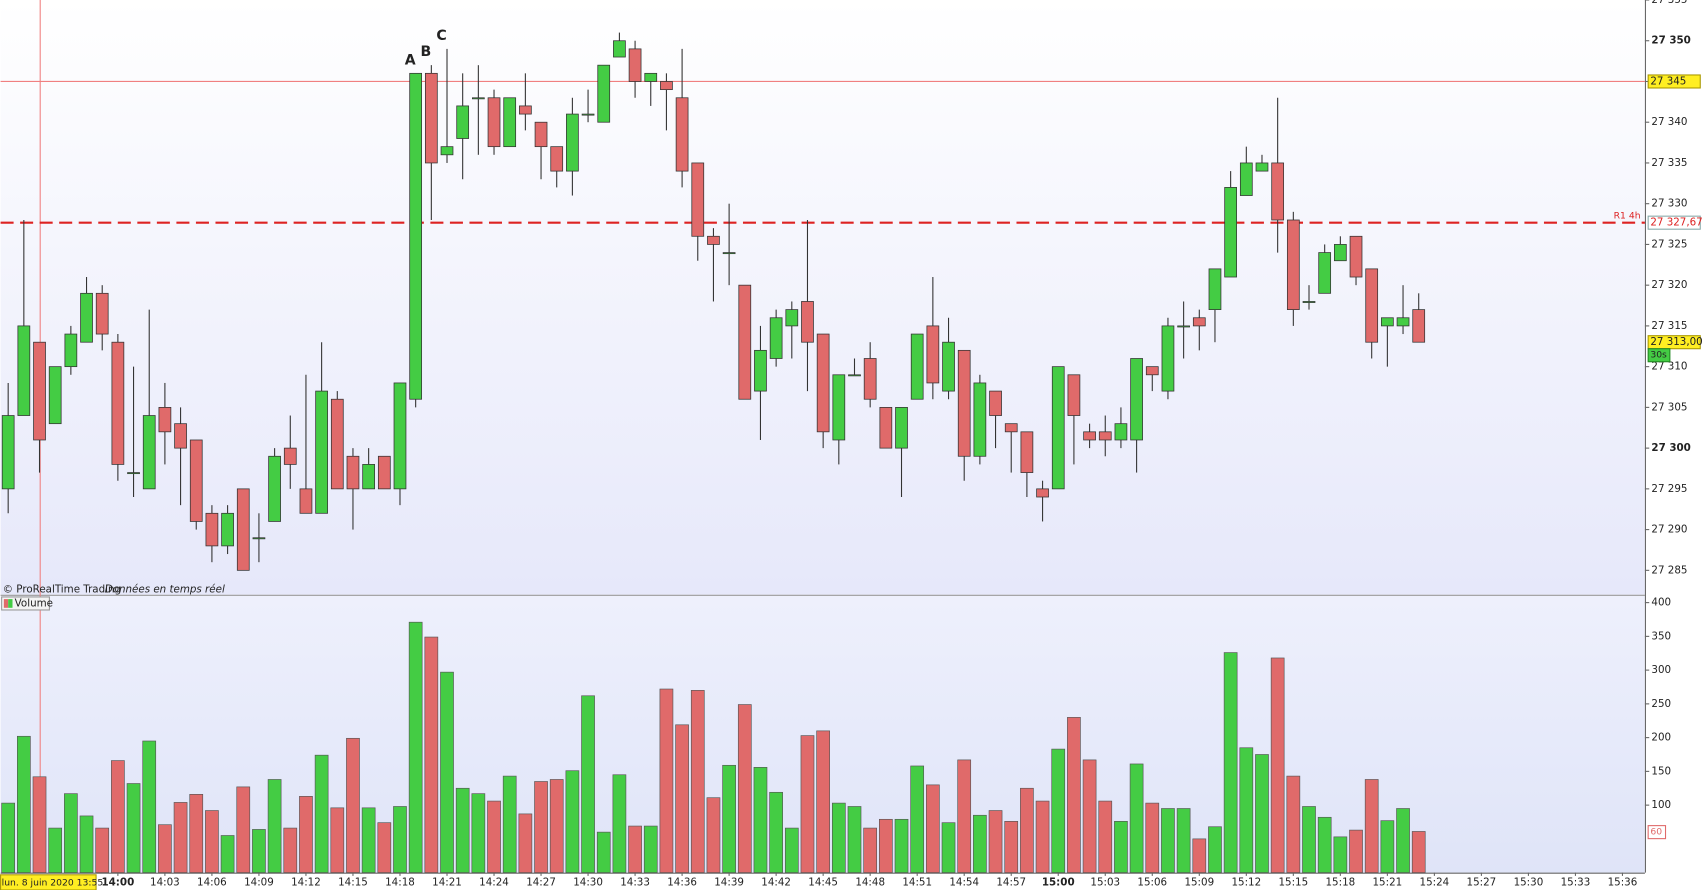  What do you see at coordinates (1529, 882) in the screenshot?
I see `x-tick-label: 15:30` at bounding box center [1529, 882].